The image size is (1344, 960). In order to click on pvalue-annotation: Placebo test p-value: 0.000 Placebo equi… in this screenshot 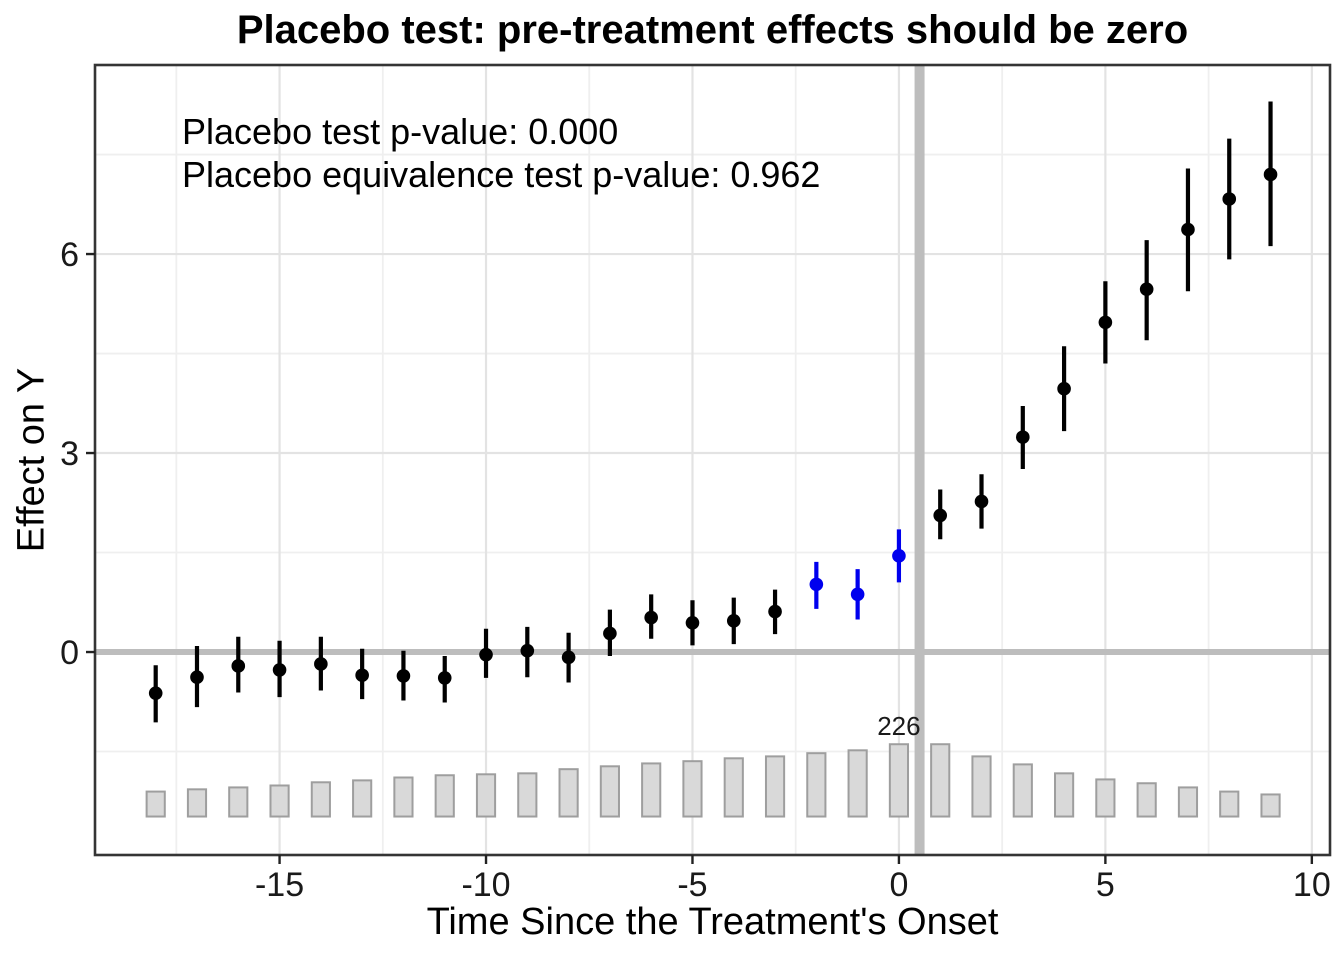, I will do `click(501, 153)`.